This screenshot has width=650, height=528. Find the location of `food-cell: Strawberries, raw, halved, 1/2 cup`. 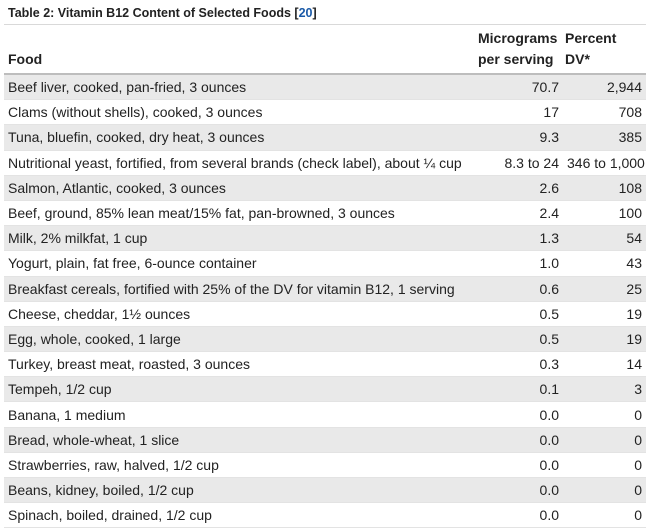

food-cell: Strawberries, raw, halved, 1/2 cup is located at coordinates (240, 465).